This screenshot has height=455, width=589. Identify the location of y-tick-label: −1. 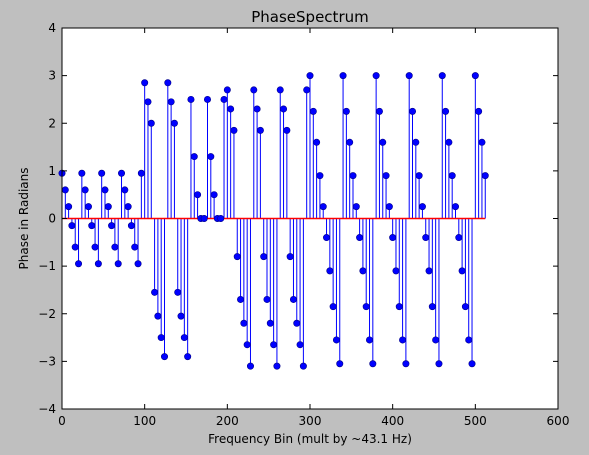
(47, 266).